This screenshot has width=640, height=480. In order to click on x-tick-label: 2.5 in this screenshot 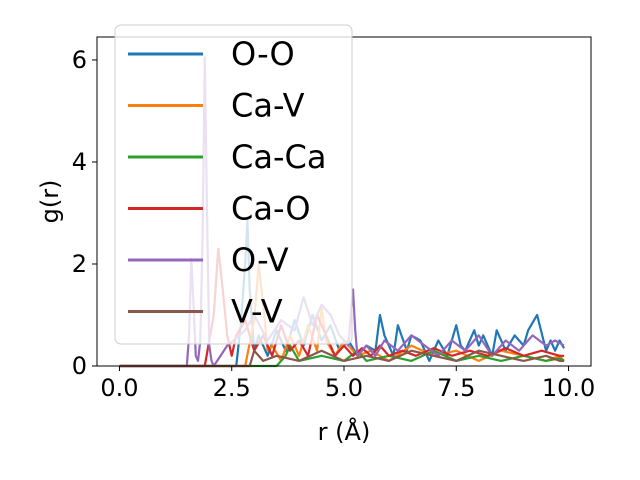, I will do `click(232, 388)`.